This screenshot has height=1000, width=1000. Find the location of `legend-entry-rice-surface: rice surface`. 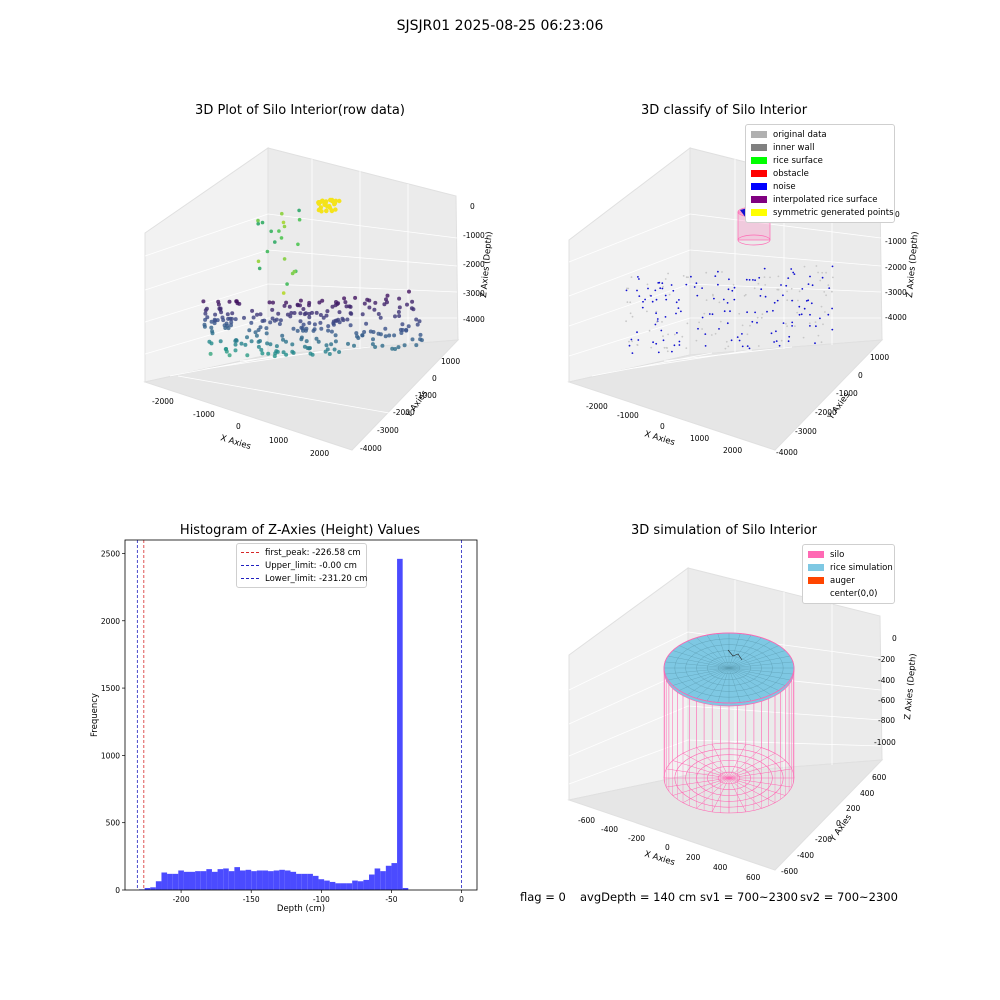

legend-entry-rice-surface: rice surface is located at coordinates (820, 160).